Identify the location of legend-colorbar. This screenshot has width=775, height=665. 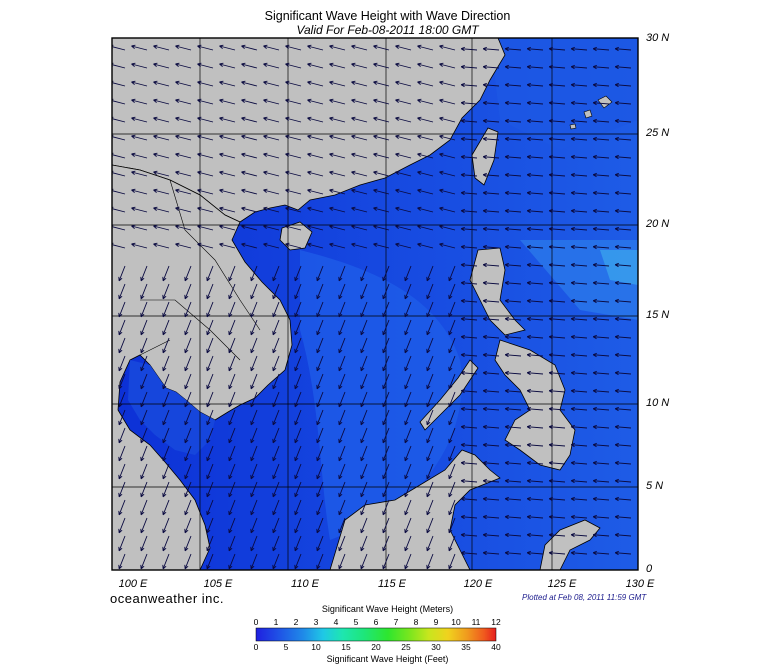
(376, 634).